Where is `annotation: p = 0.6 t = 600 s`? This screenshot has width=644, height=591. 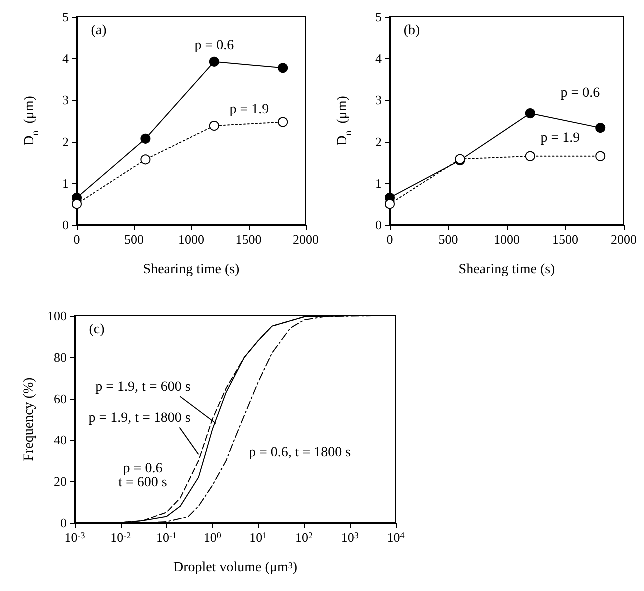 annotation: p = 0.6 t = 600 s is located at coordinates (143, 476).